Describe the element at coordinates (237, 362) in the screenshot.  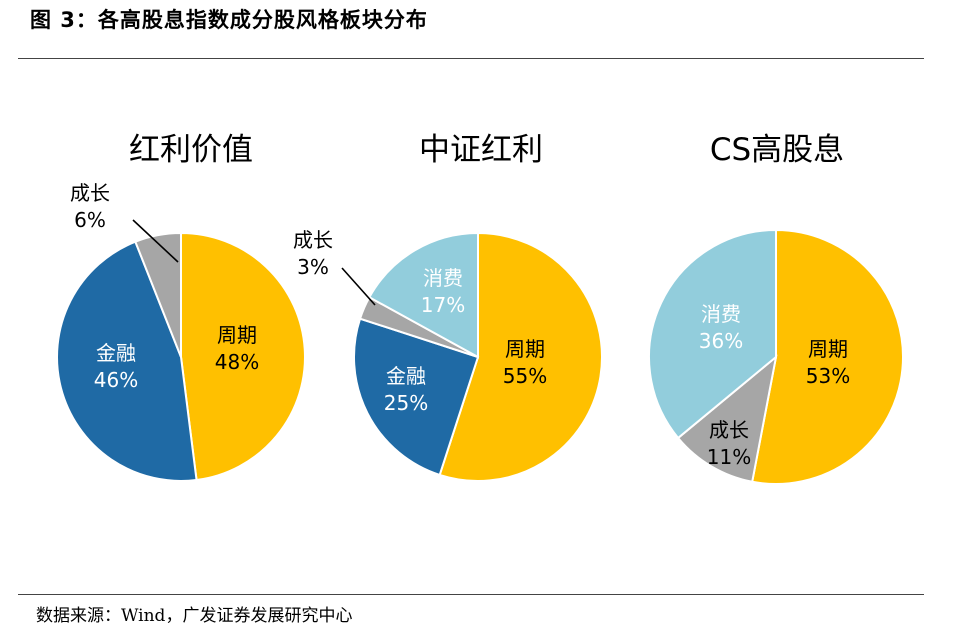
I see `slice-value-label: 48%` at that location.